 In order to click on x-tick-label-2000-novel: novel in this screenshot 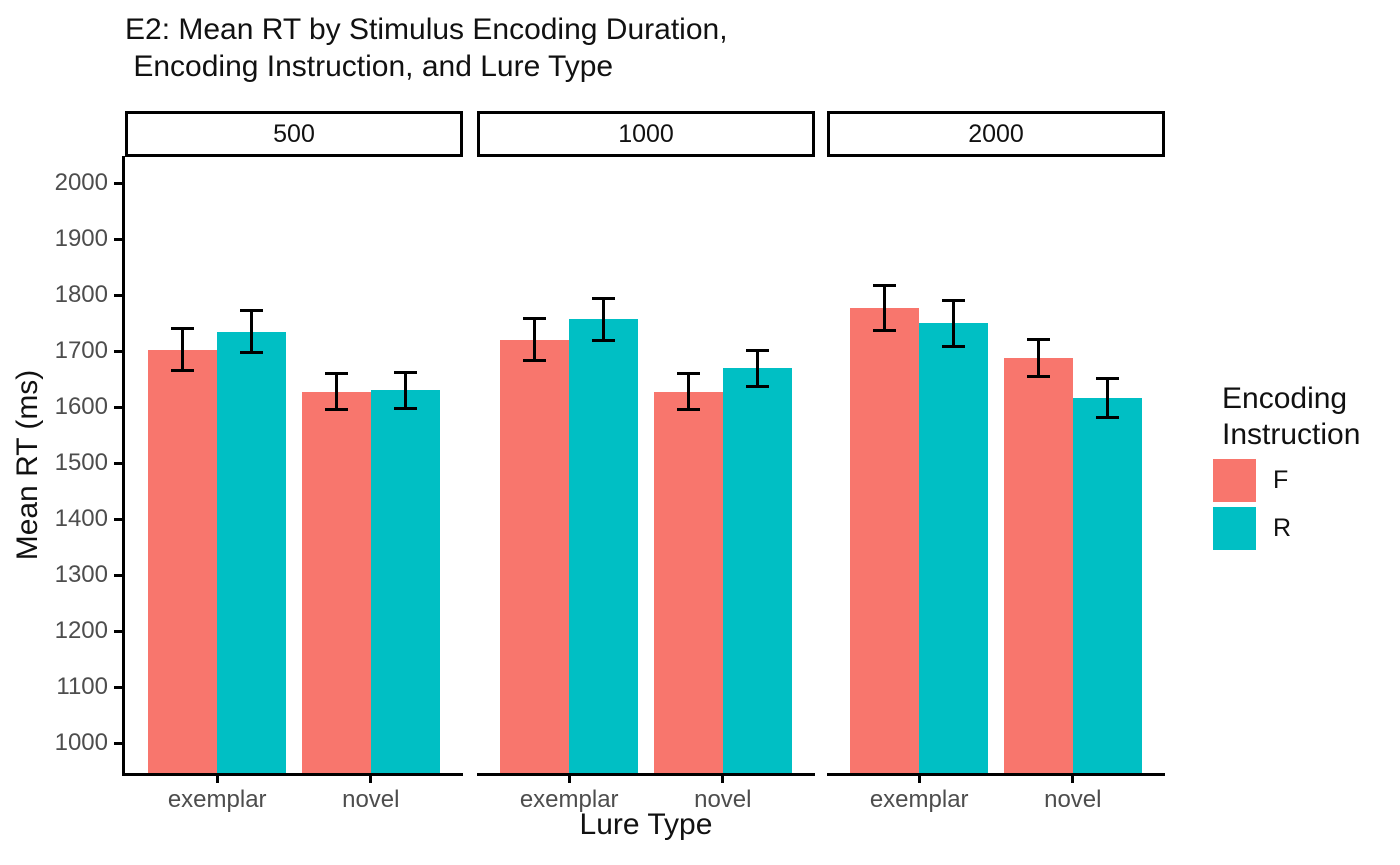, I will do `click(1073, 799)`.